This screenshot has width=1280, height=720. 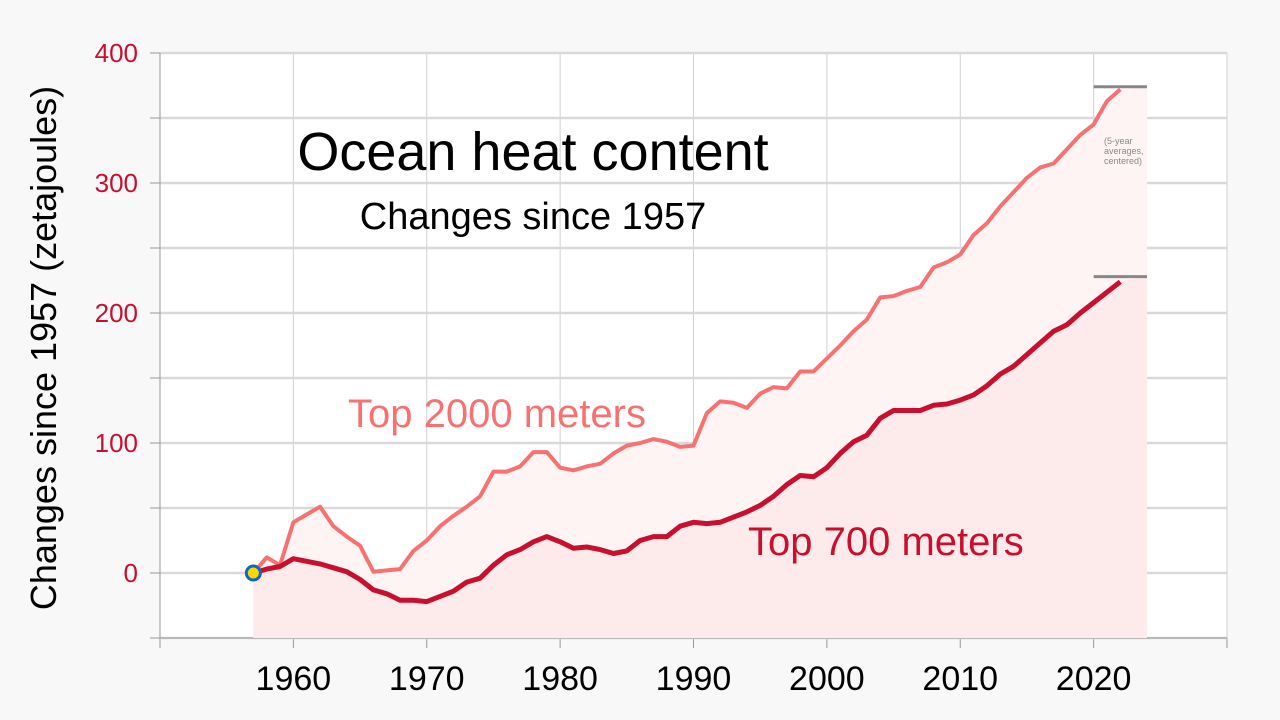 What do you see at coordinates (694, 679) in the screenshot?
I see `x-tick-label: 1990` at bounding box center [694, 679].